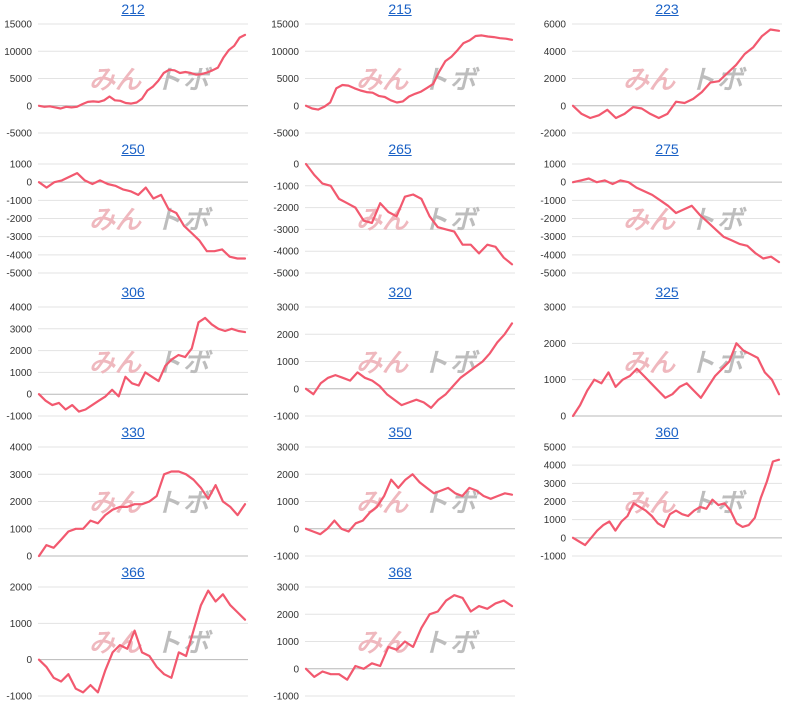 This screenshot has height=707, width=800. I want to click on line-chart: 6000 4000 2000 0 -2000 みんトボ, so click(661, 80).